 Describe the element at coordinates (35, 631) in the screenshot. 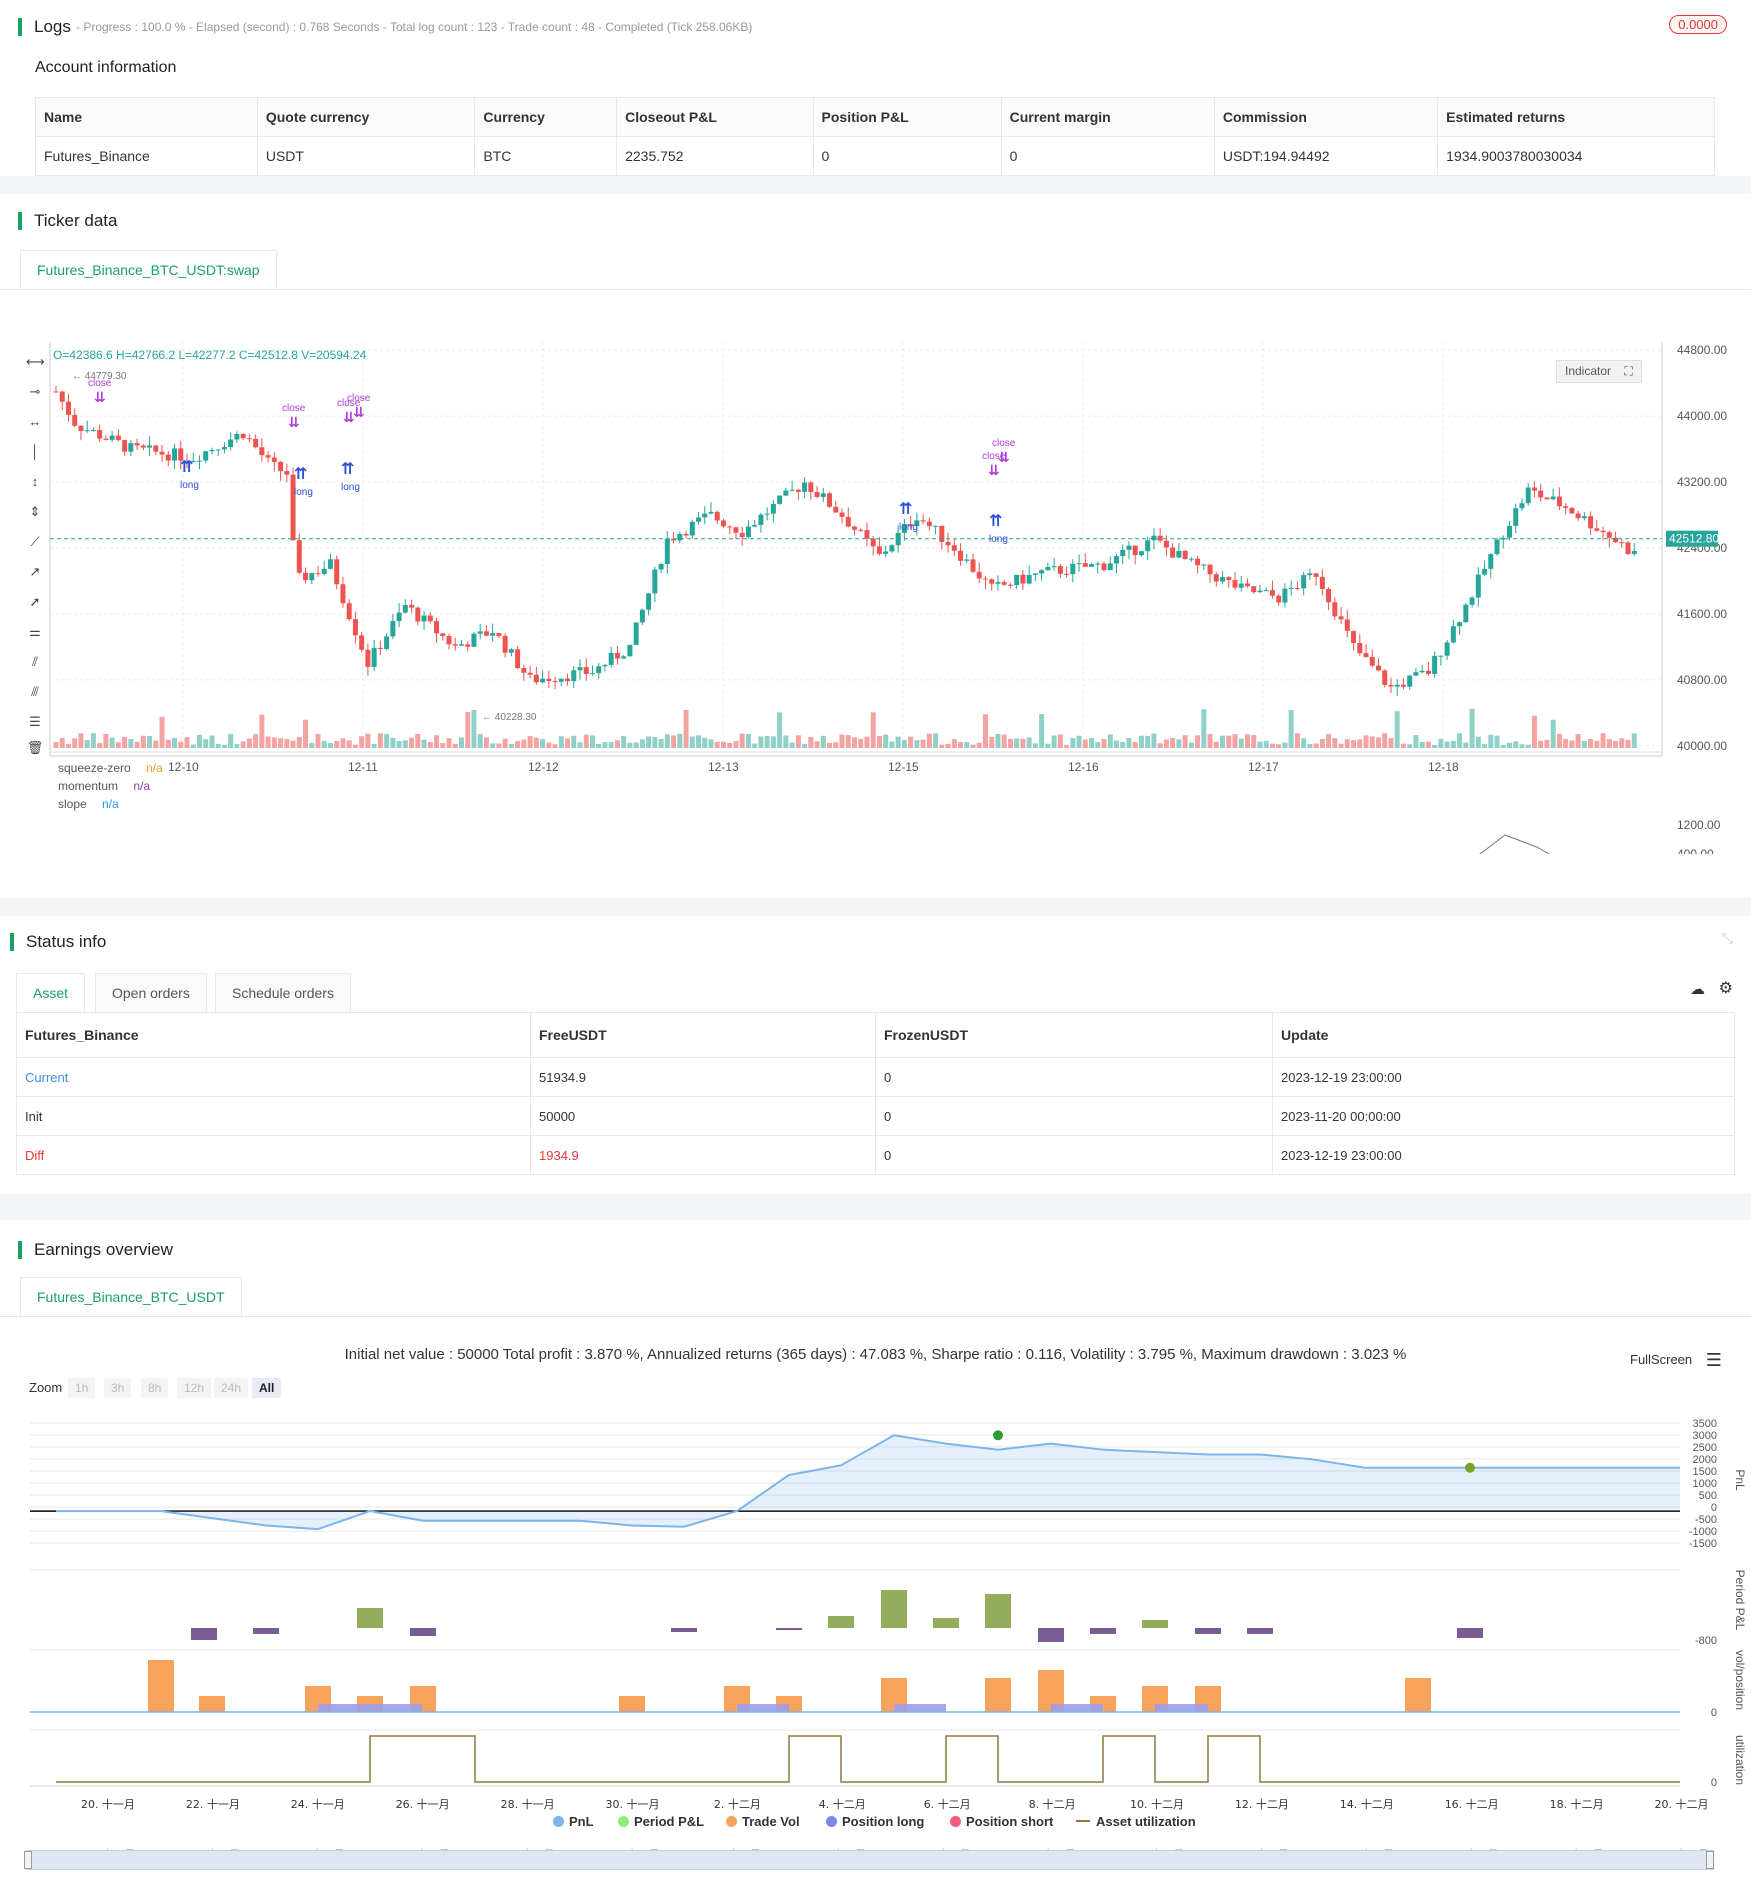

I see `price-range-icon: ⚌` at that location.